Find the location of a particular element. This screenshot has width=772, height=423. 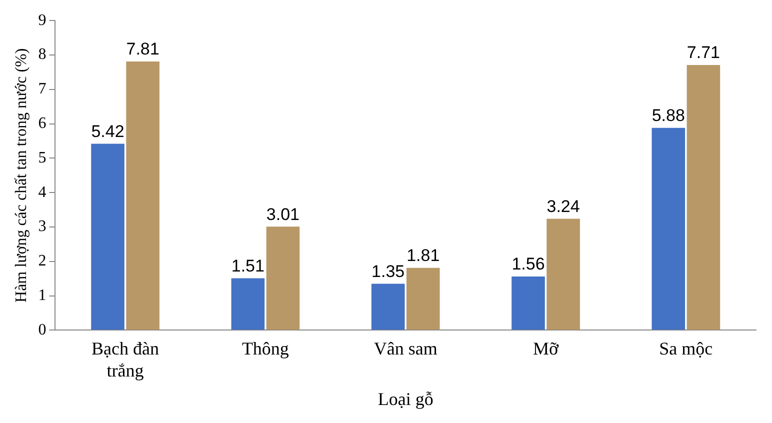

x-axis-title: Loại gỗ is located at coordinates (406, 398).